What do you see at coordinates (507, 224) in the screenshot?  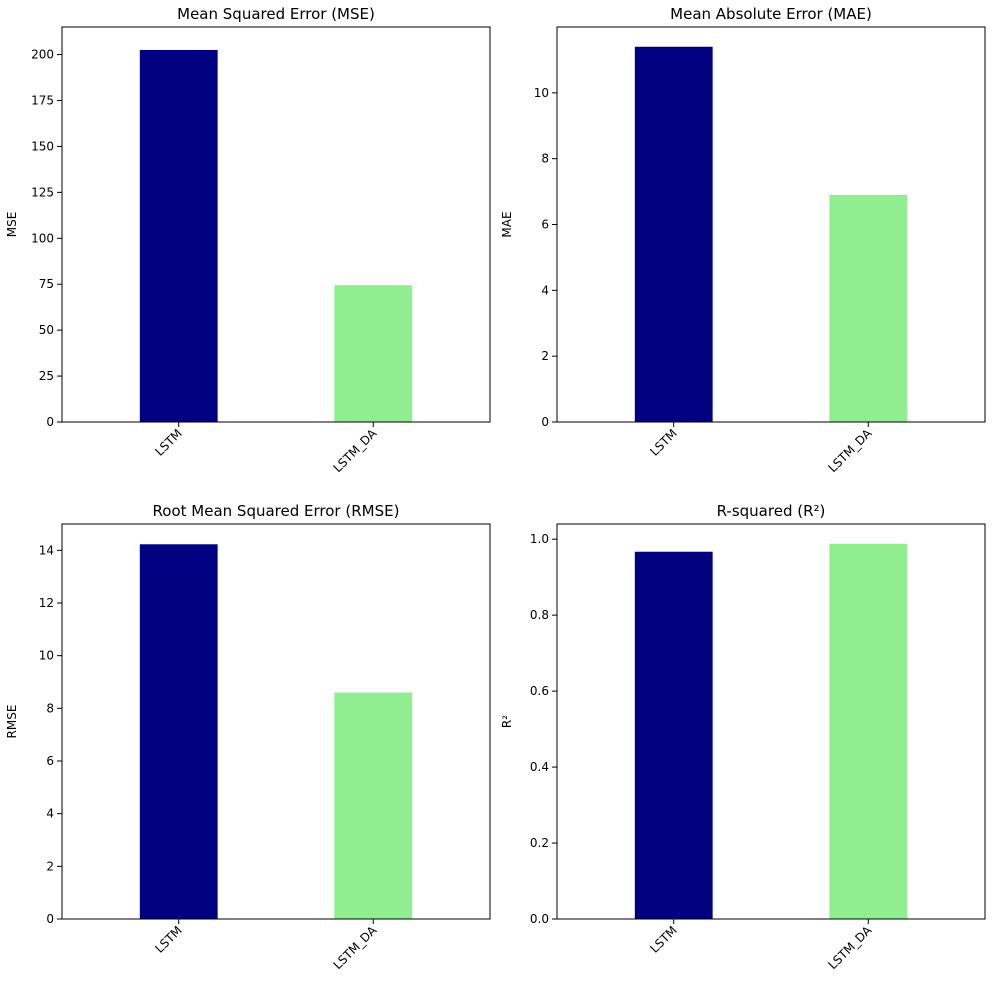 I see `y-axis-label-mae: MAE` at bounding box center [507, 224].